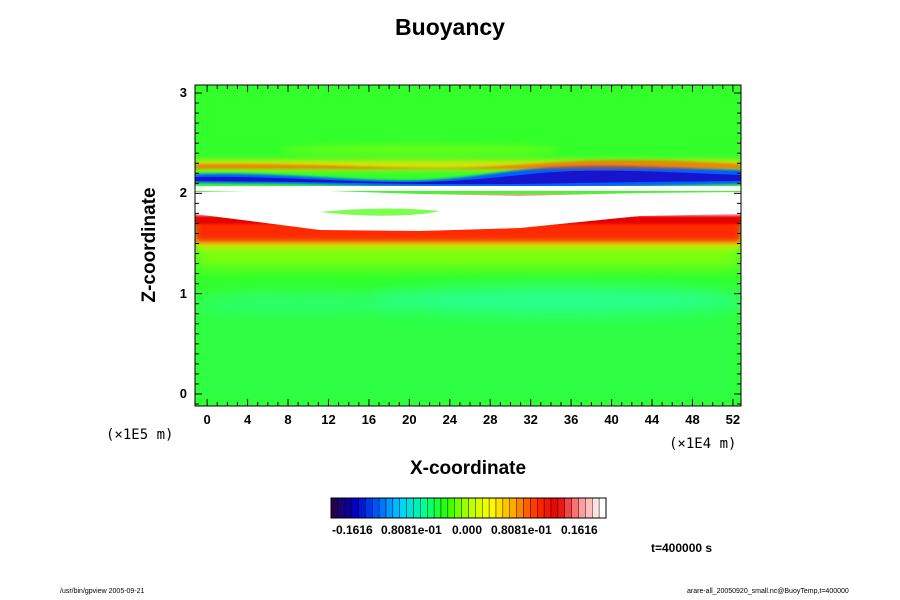 The width and height of the screenshot is (900, 600). Describe the element at coordinates (468, 468) in the screenshot. I see `x-axis-label: X-coordinate` at that location.